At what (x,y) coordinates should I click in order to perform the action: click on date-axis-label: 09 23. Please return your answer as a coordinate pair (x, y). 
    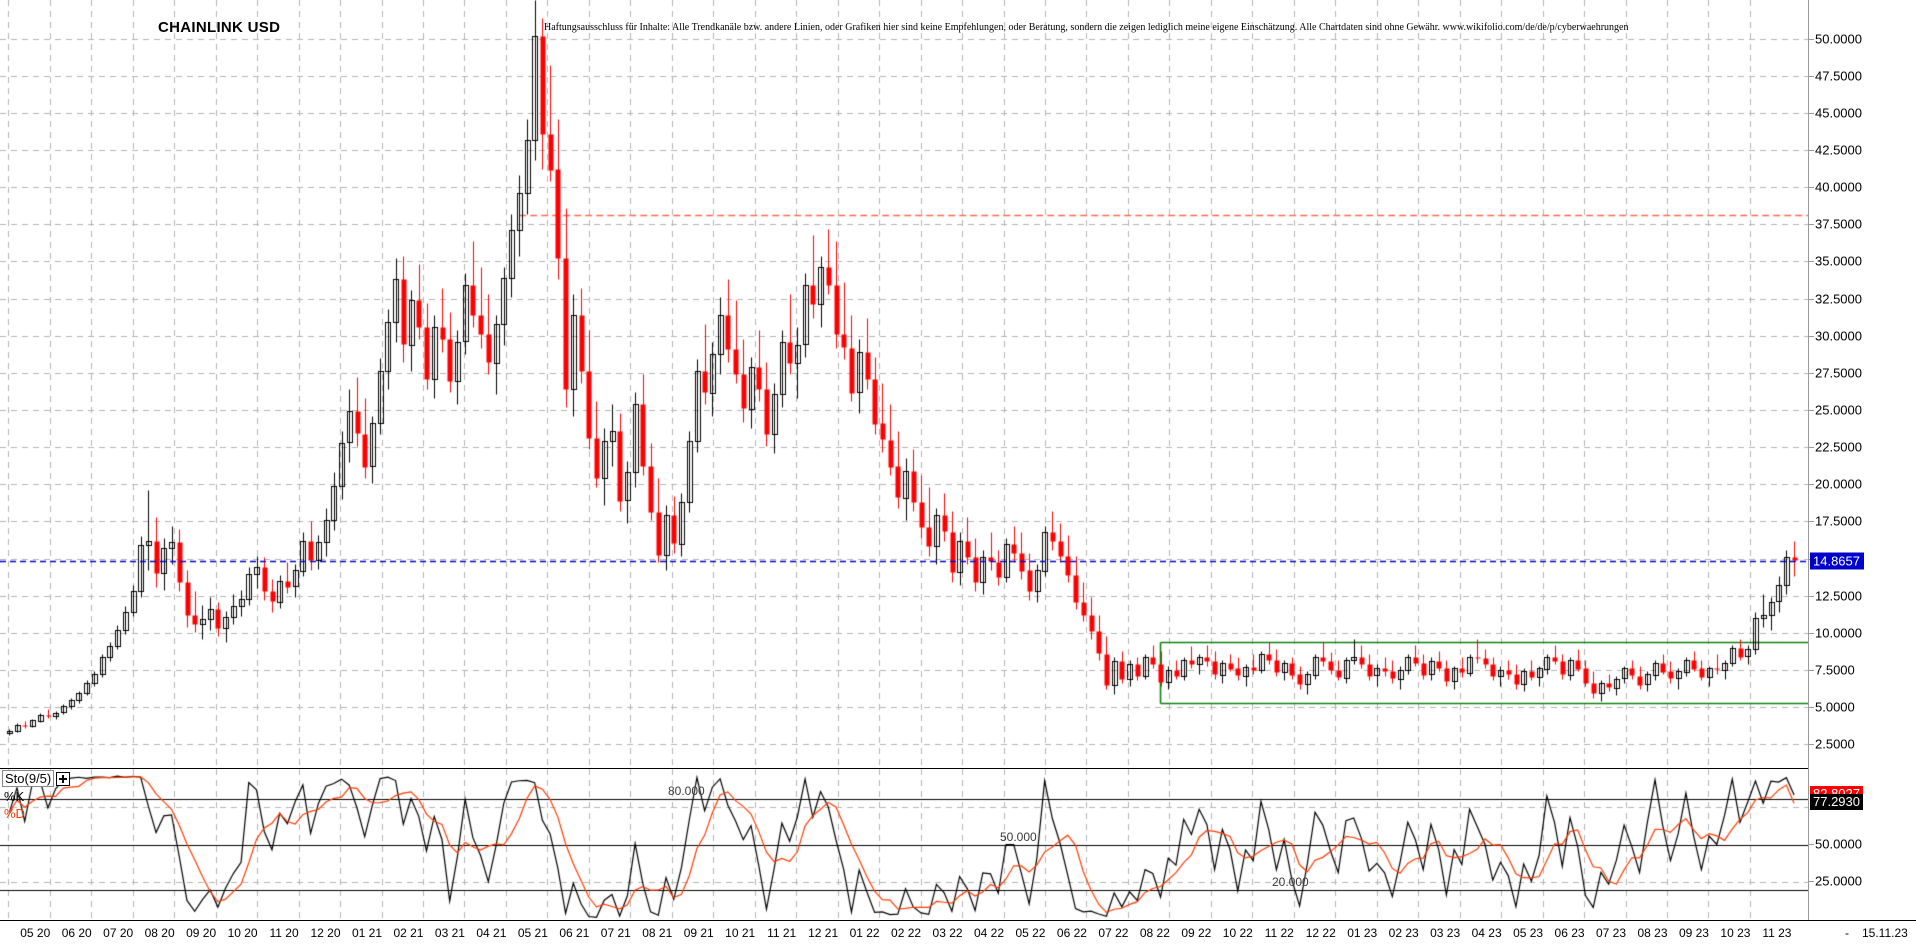
    Looking at the image, I should click on (1693, 933).